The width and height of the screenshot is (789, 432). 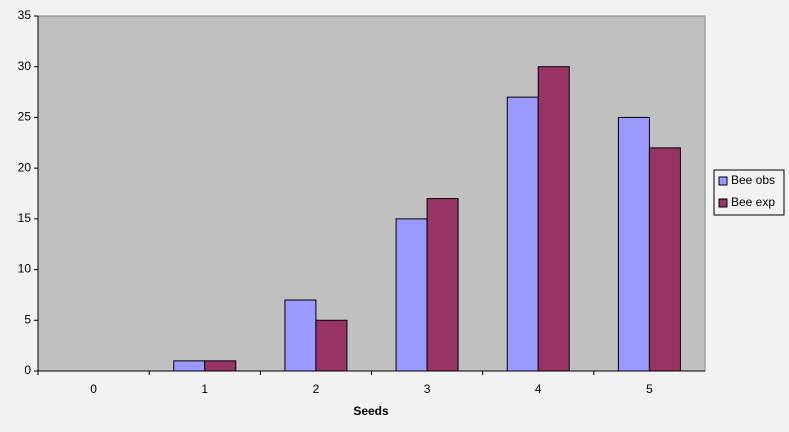 I want to click on y-tick-label: 30, so click(x=25, y=66).